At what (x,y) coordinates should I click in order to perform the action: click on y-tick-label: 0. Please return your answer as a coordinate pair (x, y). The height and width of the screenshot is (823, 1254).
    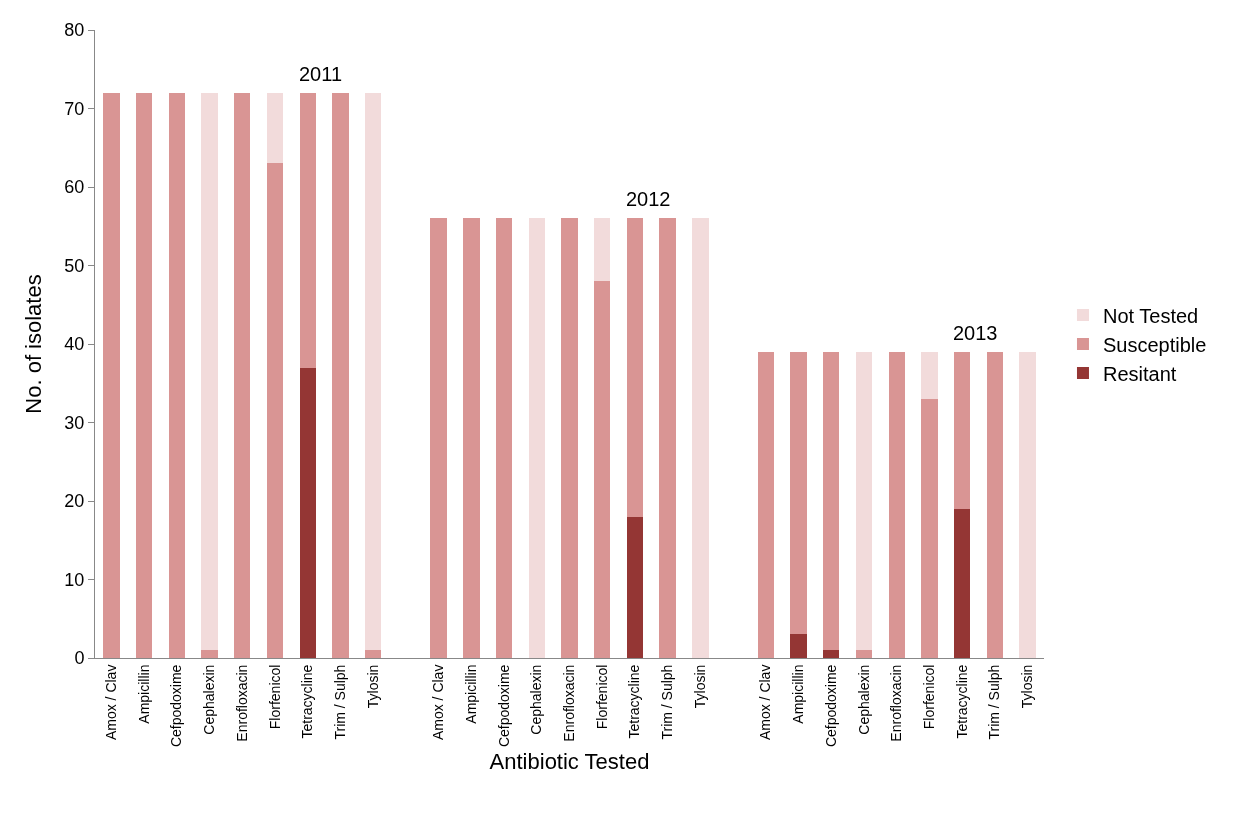
    Looking at the image, I should click on (79, 658).